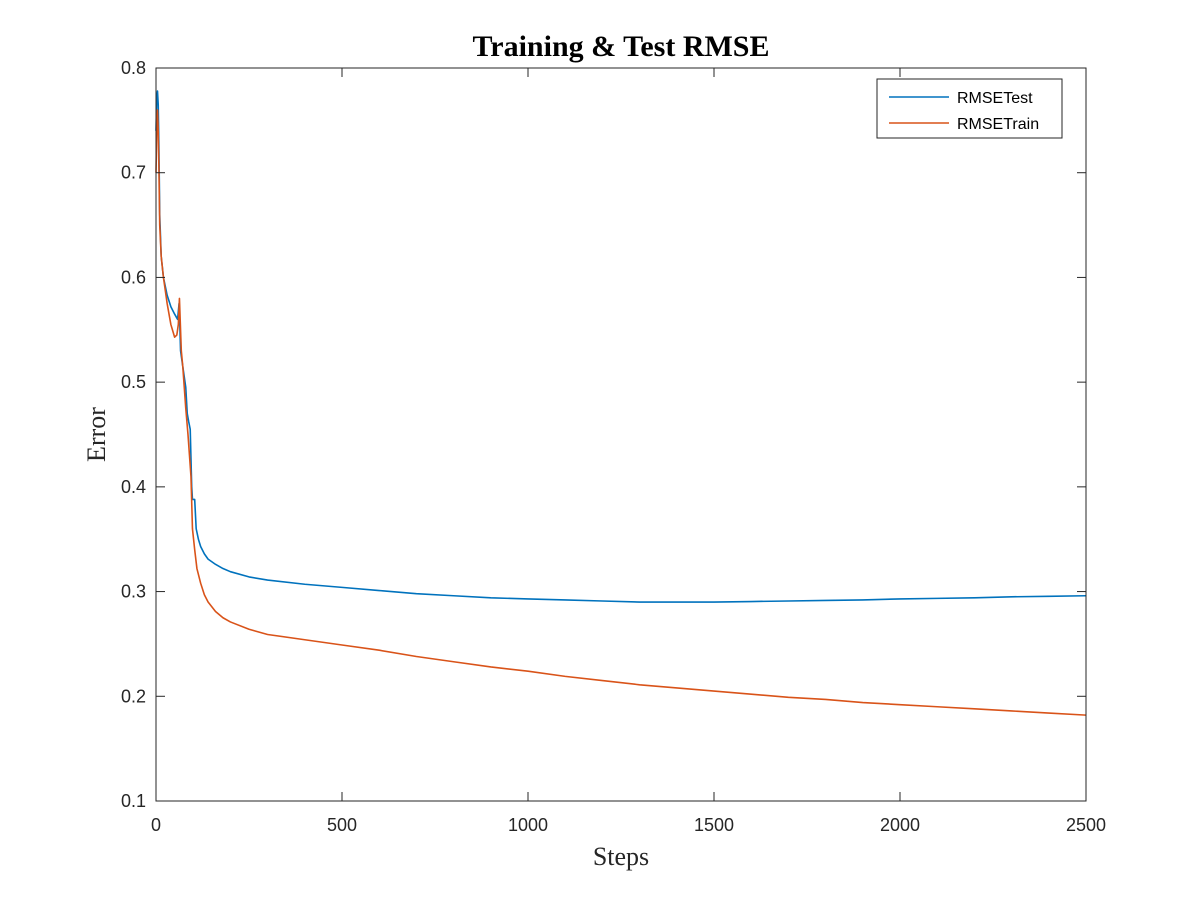 This screenshot has width=1200, height=900. I want to click on y-tick-label: 0.4, so click(133, 487).